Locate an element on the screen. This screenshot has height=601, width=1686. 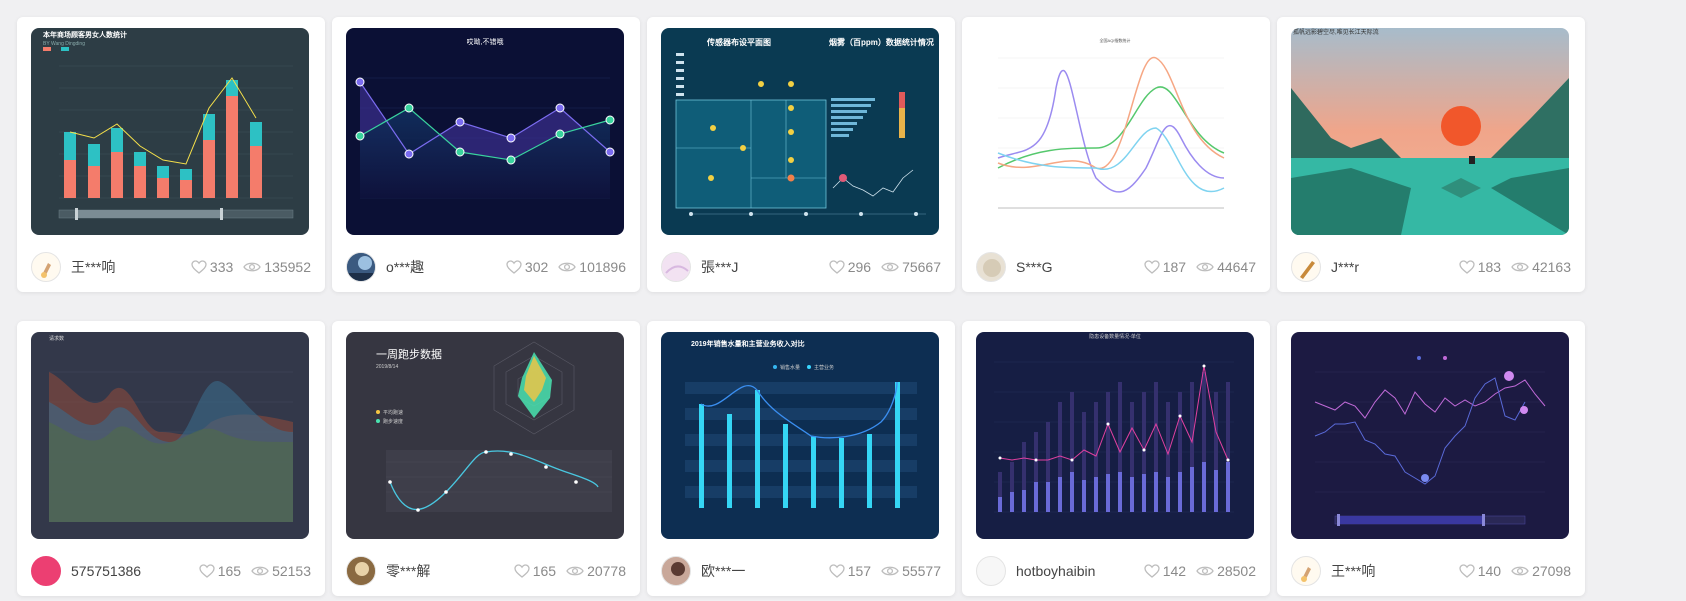
thumbnail-landscape-illustration: 孤帆远影碧空尽,唯见长江天际流 is located at coordinates (1430, 131).